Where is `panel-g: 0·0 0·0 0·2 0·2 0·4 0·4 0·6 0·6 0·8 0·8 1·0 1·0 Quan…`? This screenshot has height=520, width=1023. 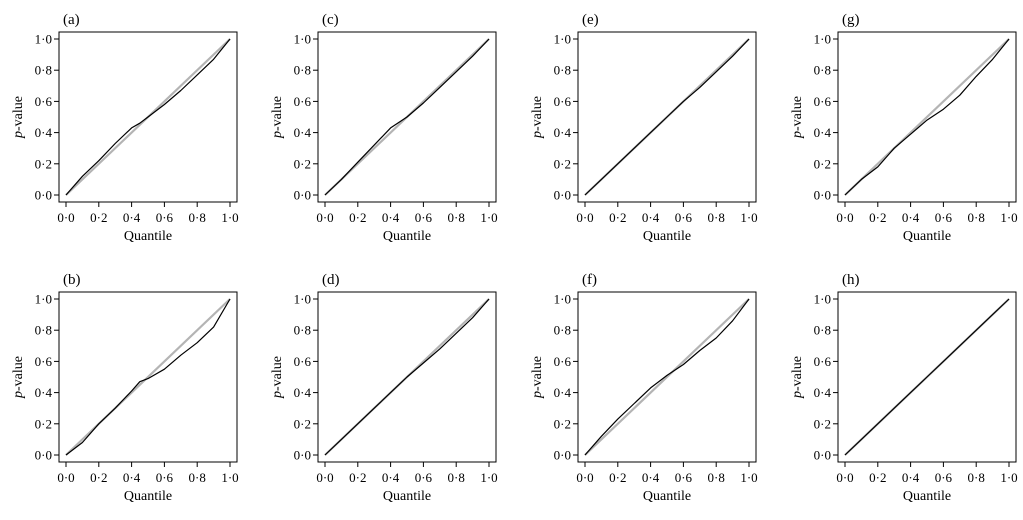 panel-g: 0·0 0·0 0·2 0·2 0·4 0·4 0·6 0·6 0·8 0·8 1·0 1·0 Quan… is located at coordinates (904, 128).